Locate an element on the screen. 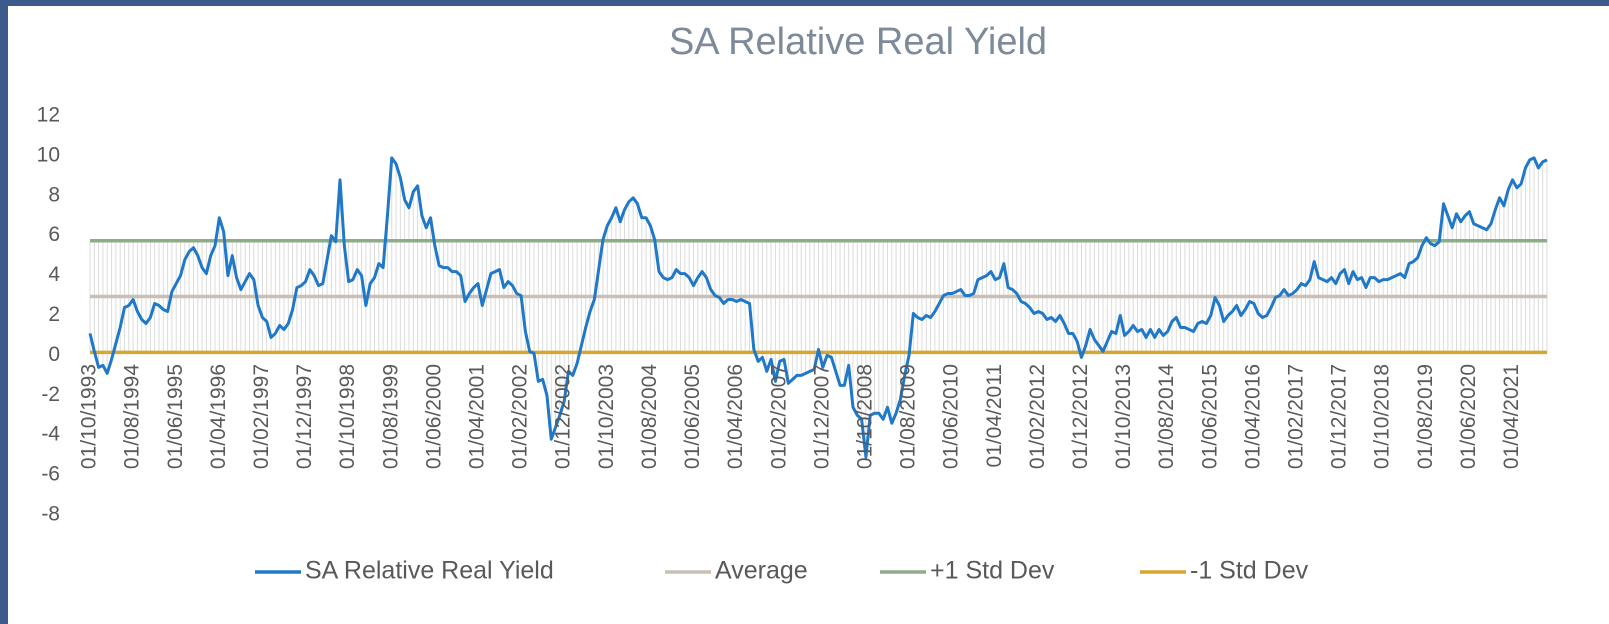  x-tick-label: 01/04/2021 is located at coordinates (1511, 416).